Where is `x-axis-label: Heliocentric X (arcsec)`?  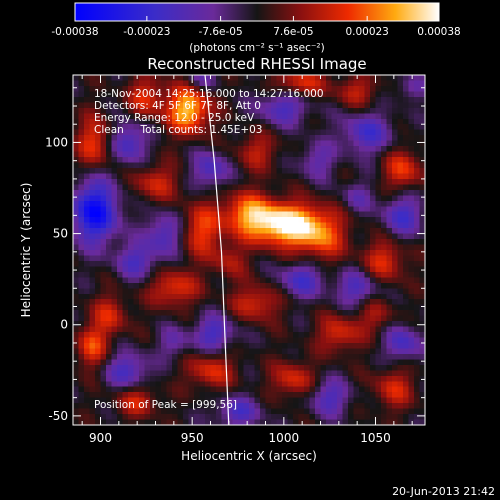
x-axis-label: Heliocentric X (arcsec) is located at coordinates (249, 456).